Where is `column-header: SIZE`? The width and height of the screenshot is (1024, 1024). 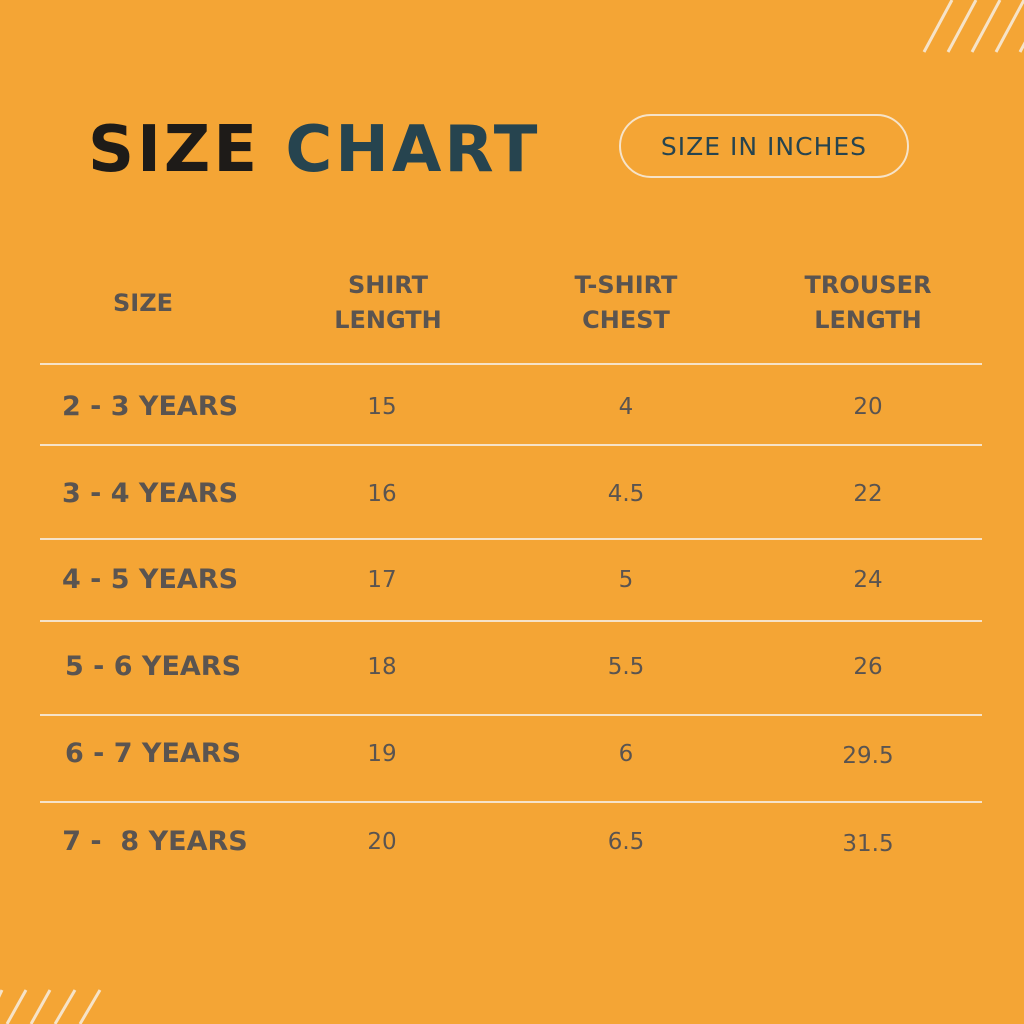 column-header: SIZE is located at coordinates (143, 303).